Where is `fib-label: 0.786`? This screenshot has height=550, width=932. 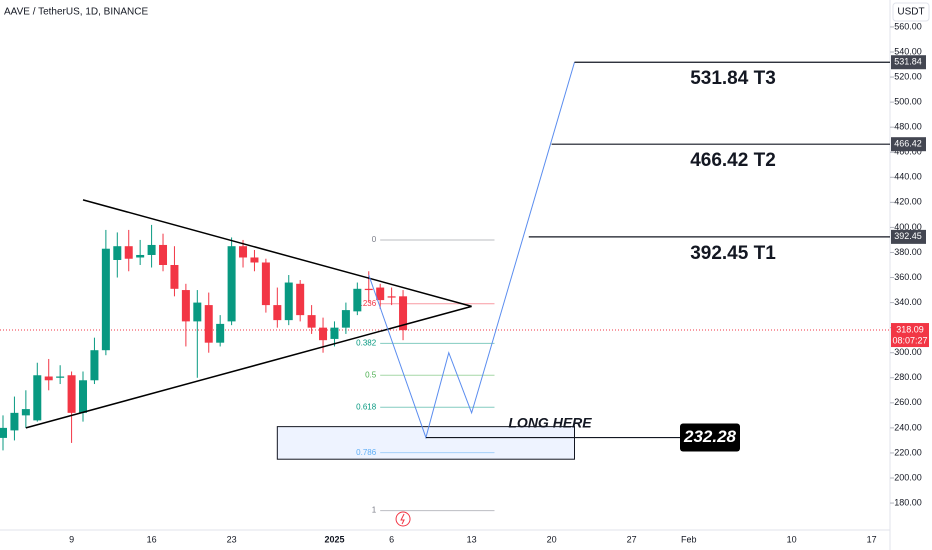 fib-label: 0.786 is located at coordinates (366, 452).